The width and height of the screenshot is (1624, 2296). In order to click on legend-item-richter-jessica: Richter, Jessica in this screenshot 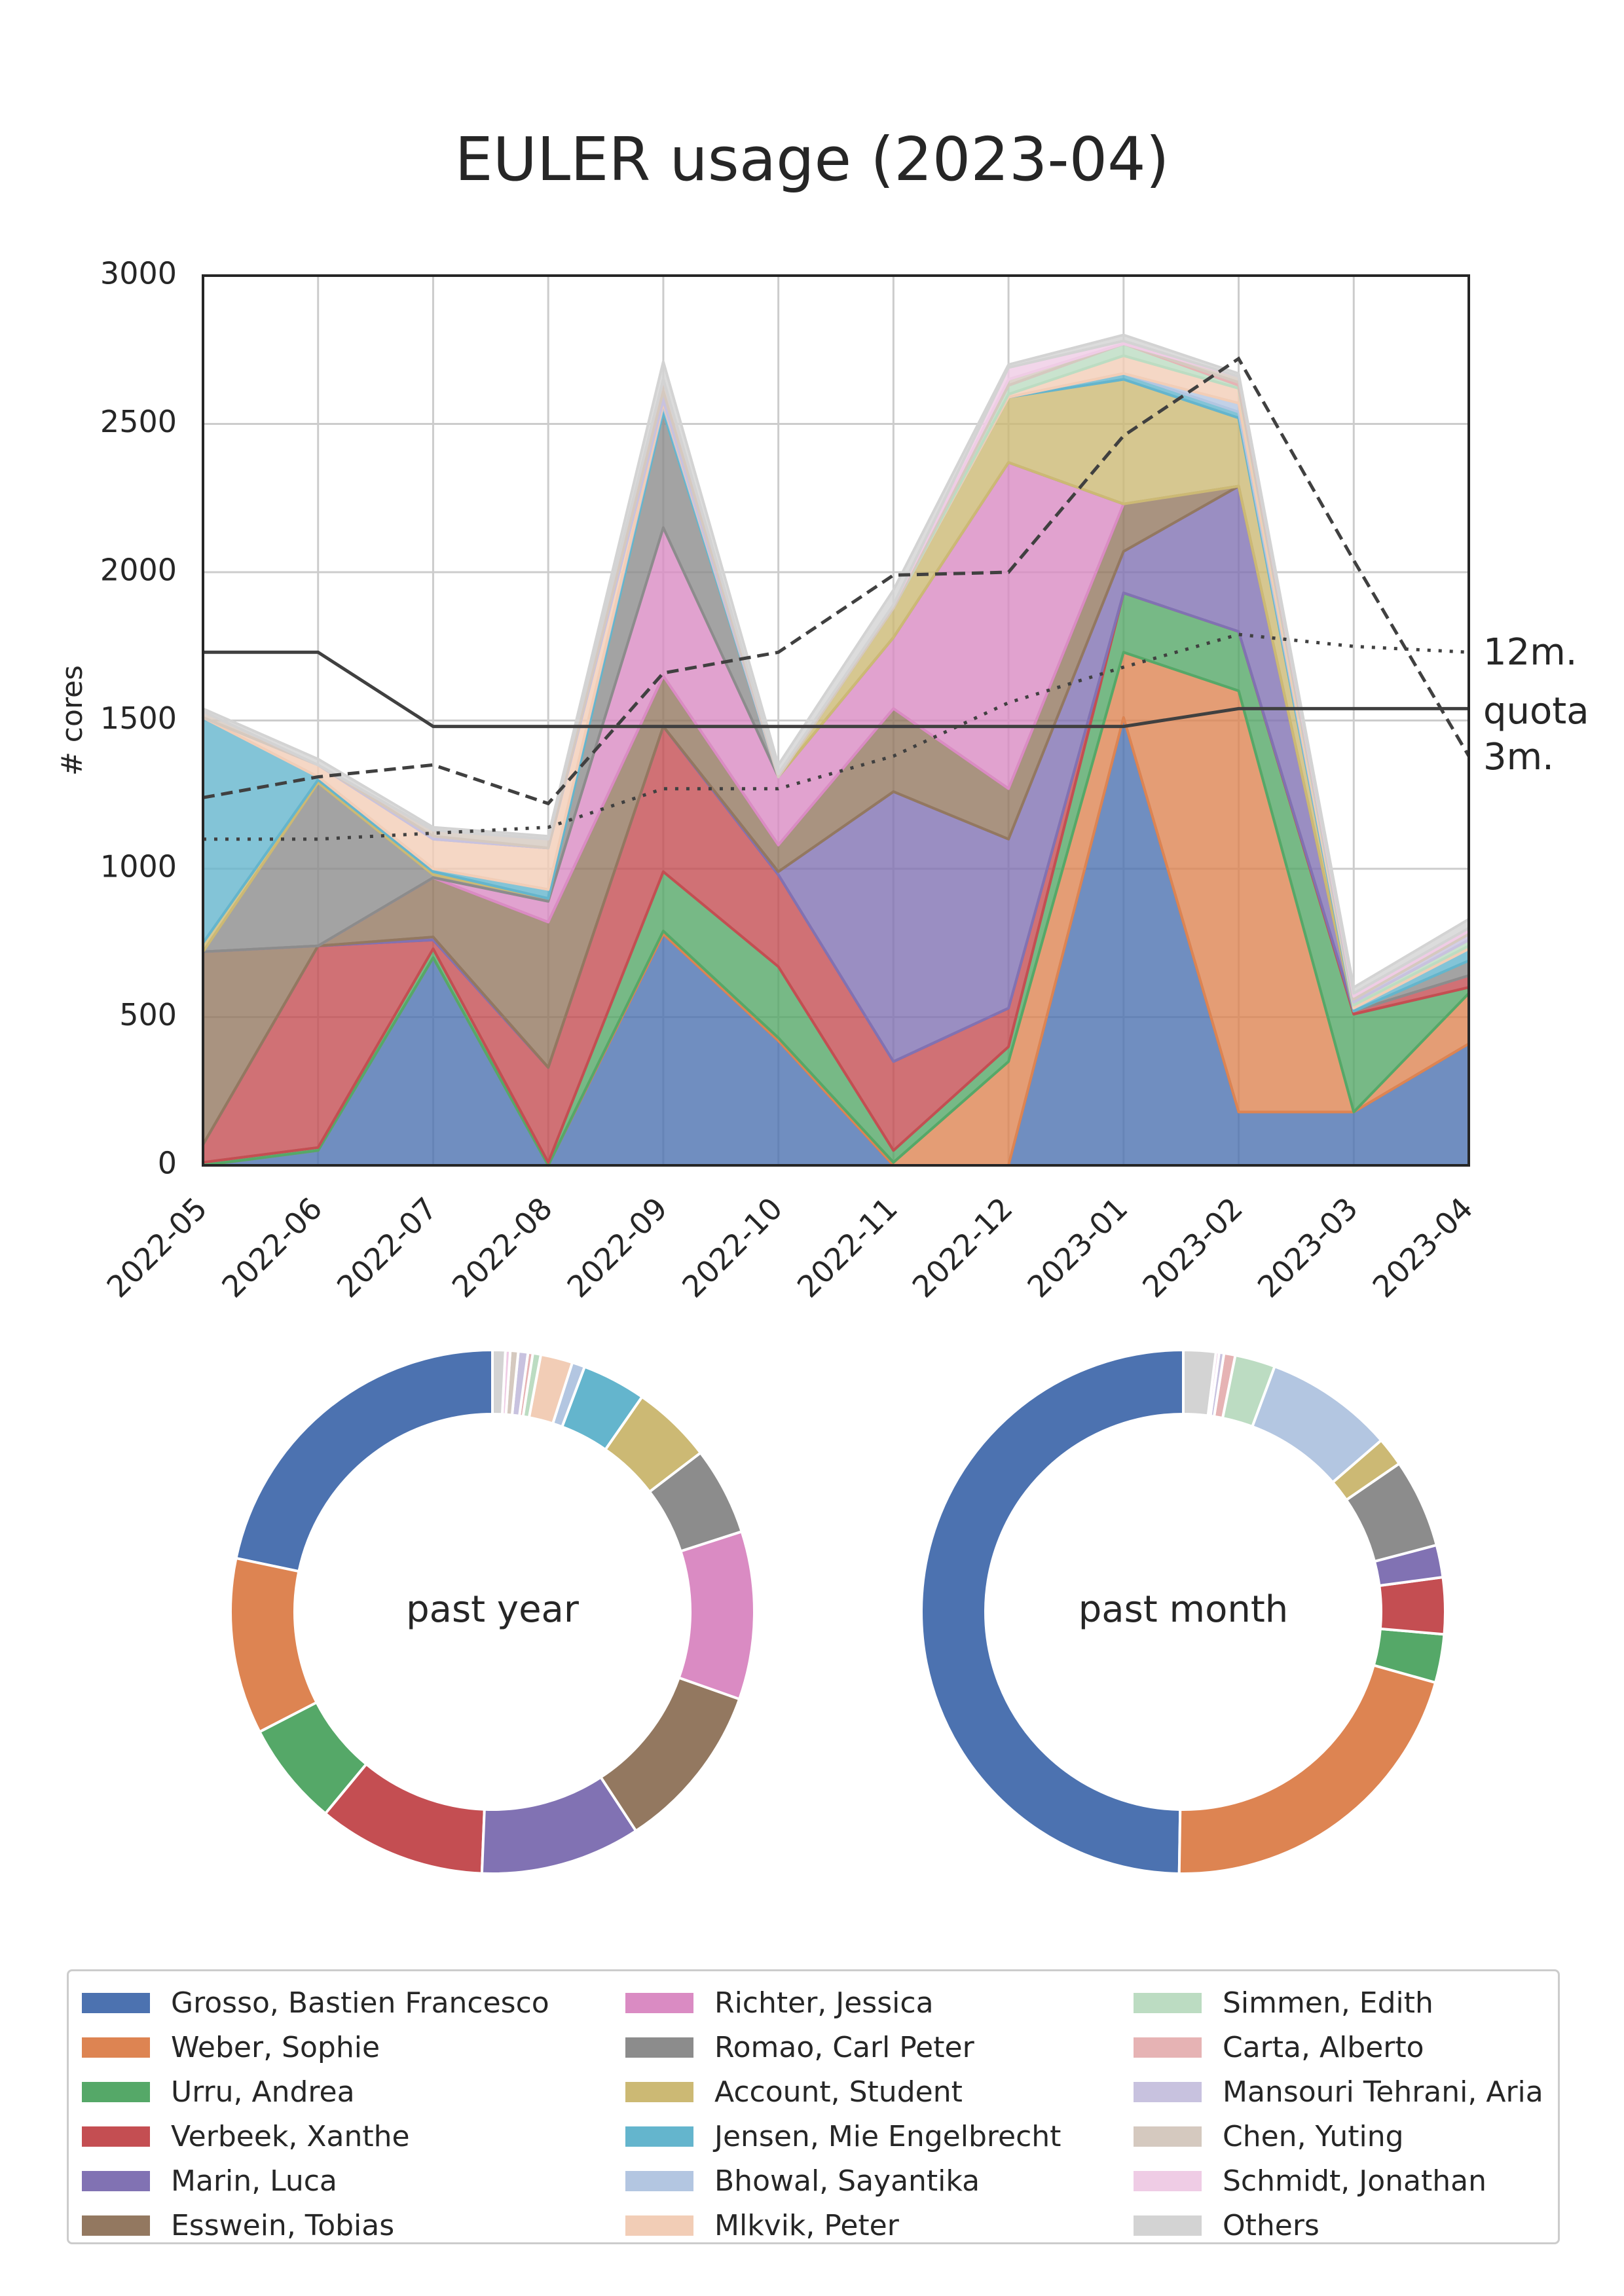, I will do `click(779, 2002)`.